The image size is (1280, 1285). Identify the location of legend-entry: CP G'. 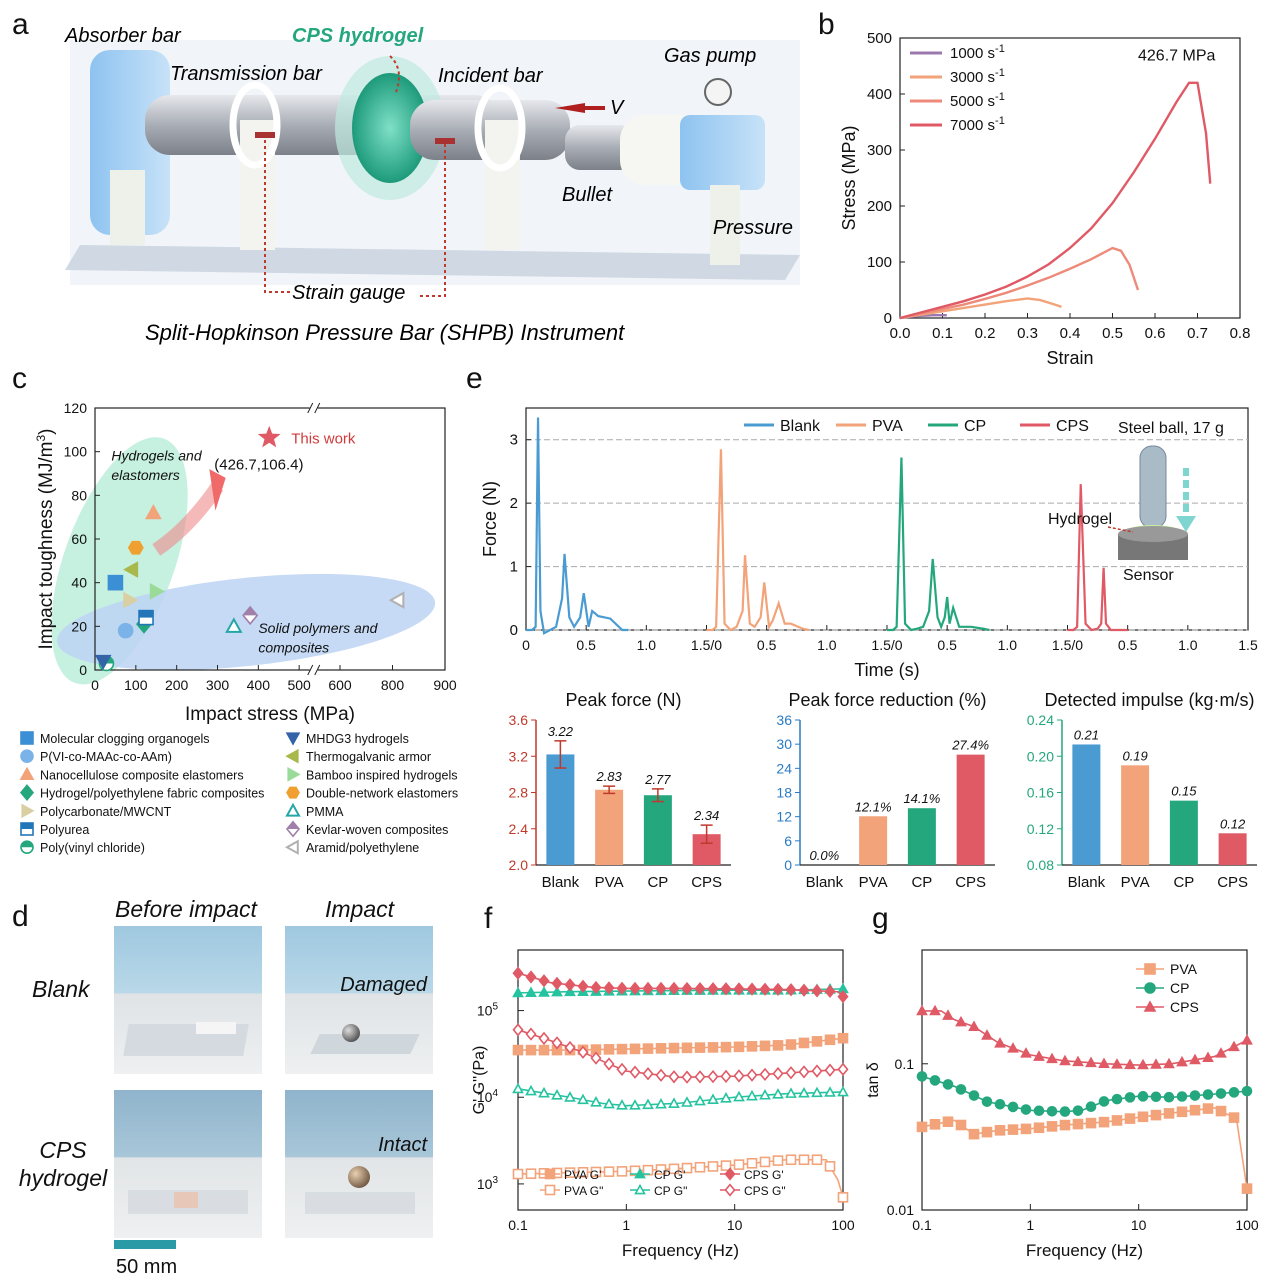
(669, 1175).